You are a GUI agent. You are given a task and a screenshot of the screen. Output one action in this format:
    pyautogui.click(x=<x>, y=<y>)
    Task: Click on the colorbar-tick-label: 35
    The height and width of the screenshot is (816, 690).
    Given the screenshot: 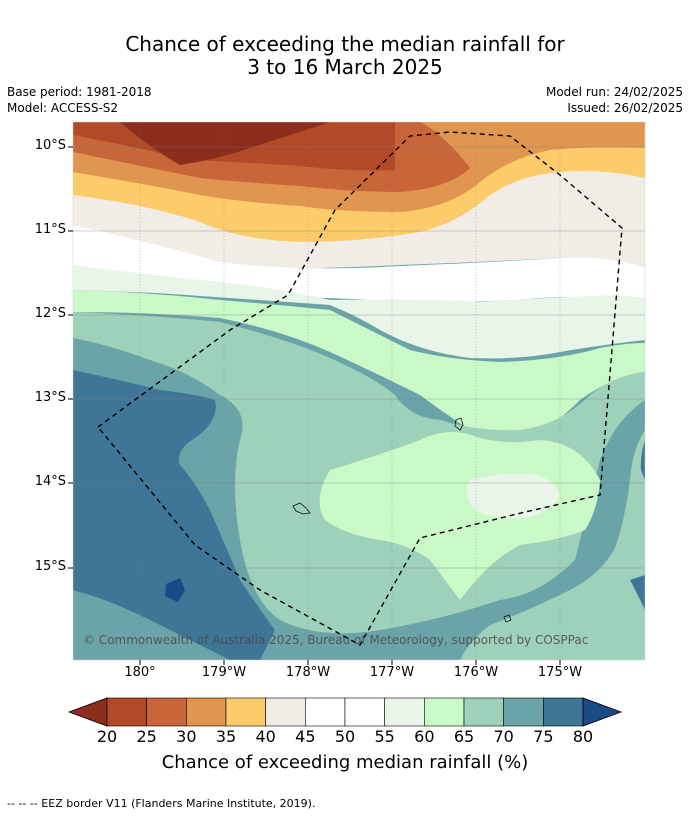 What is the action you would take?
    pyautogui.click(x=226, y=736)
    